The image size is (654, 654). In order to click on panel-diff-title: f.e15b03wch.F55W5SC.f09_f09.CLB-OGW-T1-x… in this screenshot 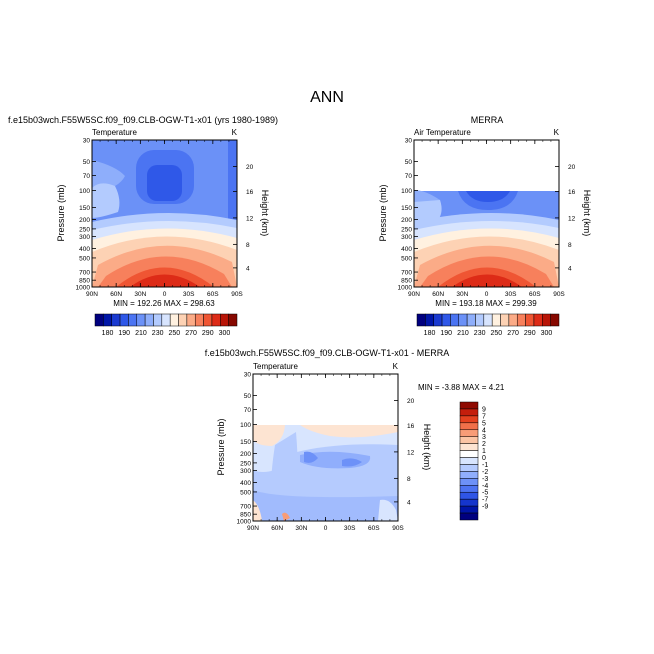, I will do `click(327, 353)`.